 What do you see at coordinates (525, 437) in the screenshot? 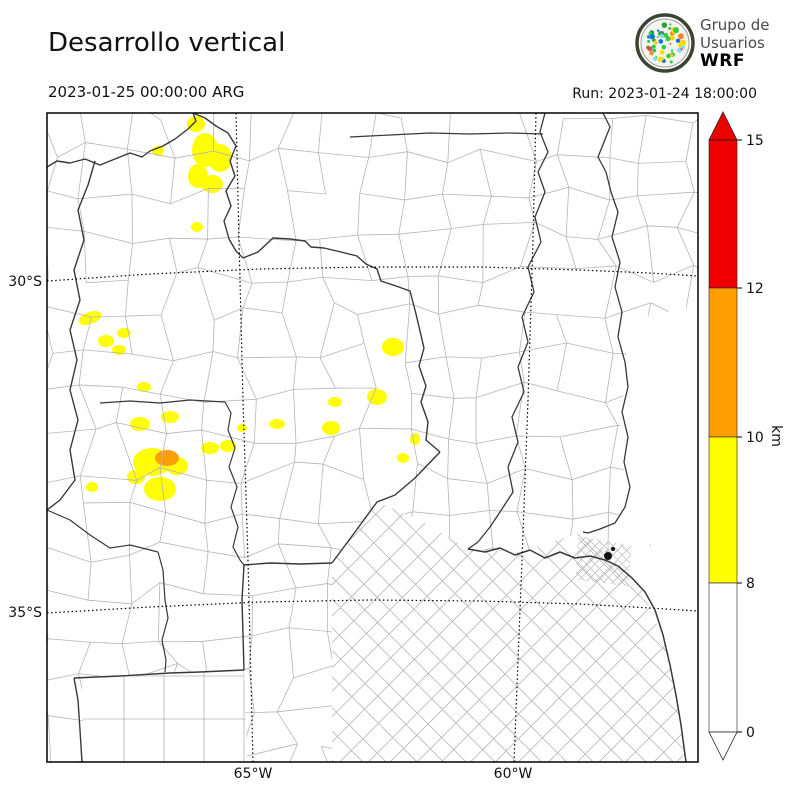
I see `gridline-lon-60w` at bounding box center [525, 437].